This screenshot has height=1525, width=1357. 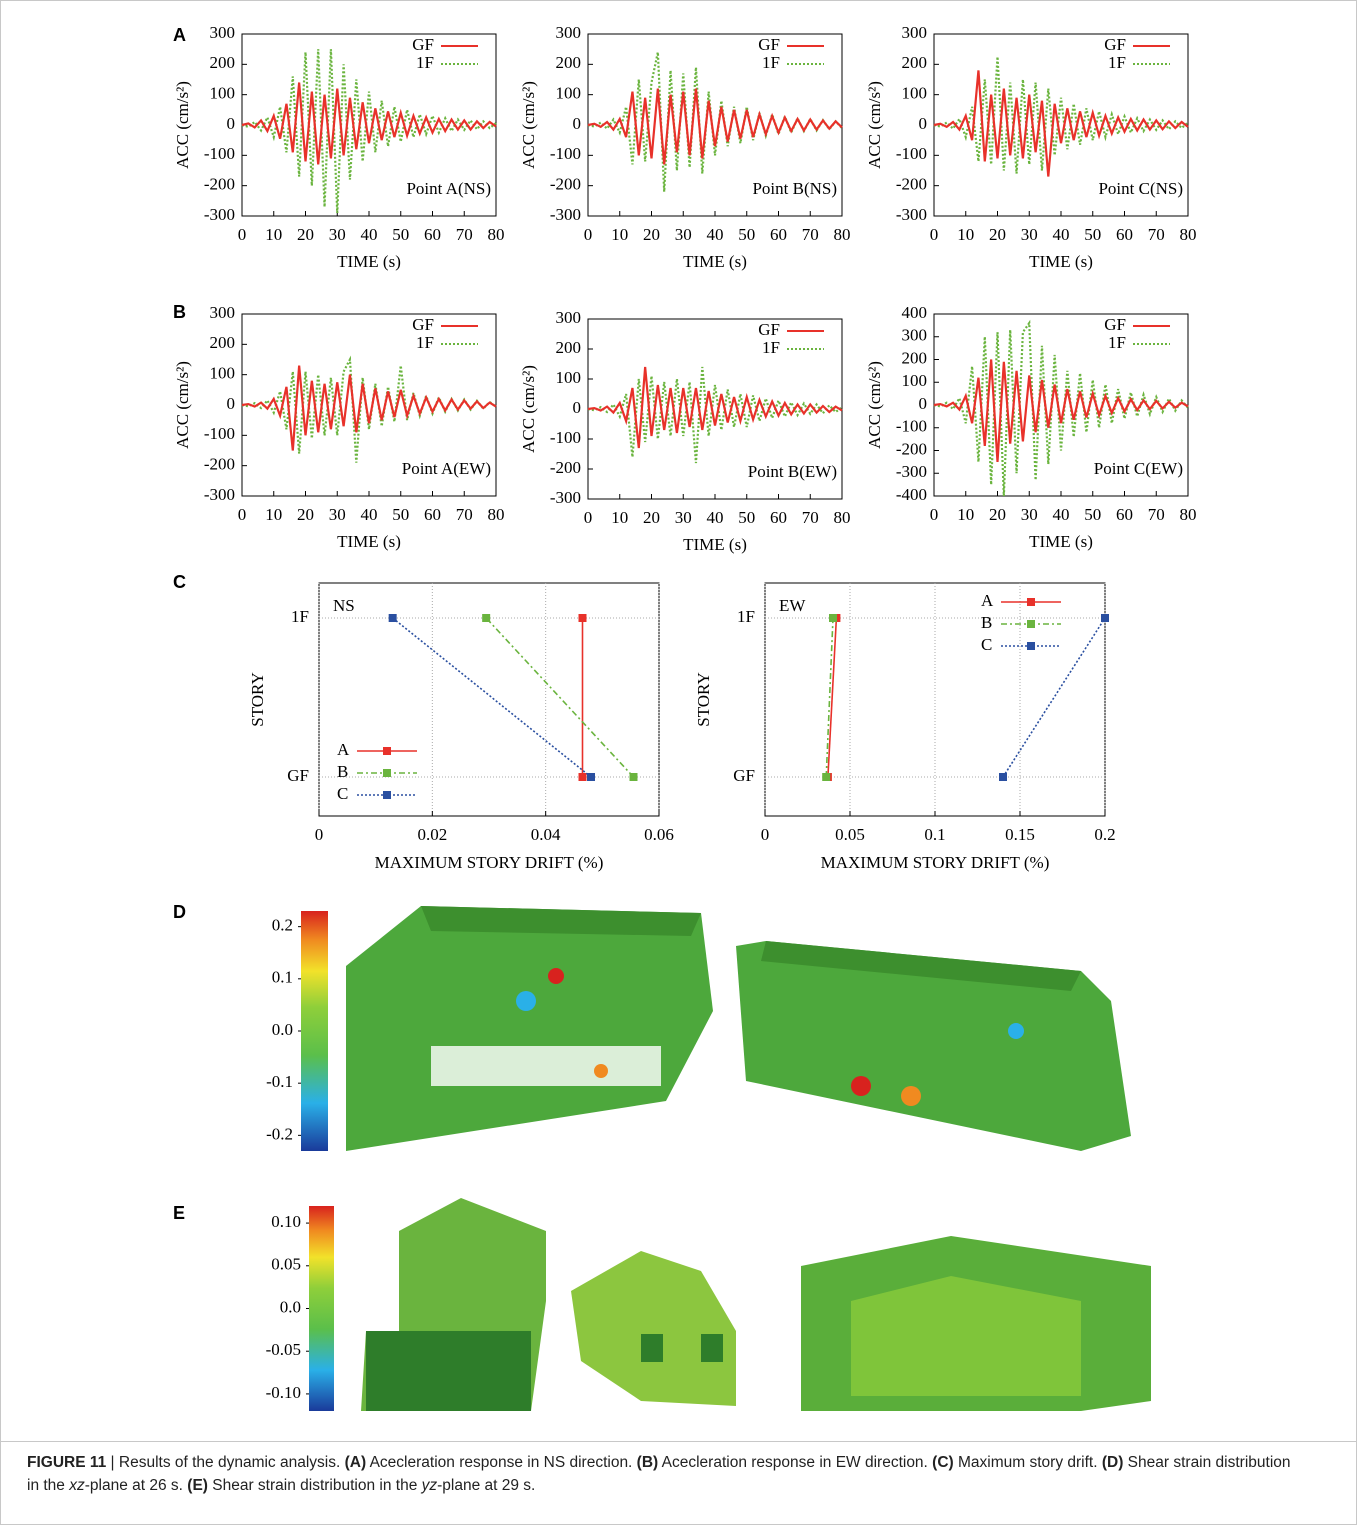 I want to click on legend-label: 1F, so click(x=425, y=342).